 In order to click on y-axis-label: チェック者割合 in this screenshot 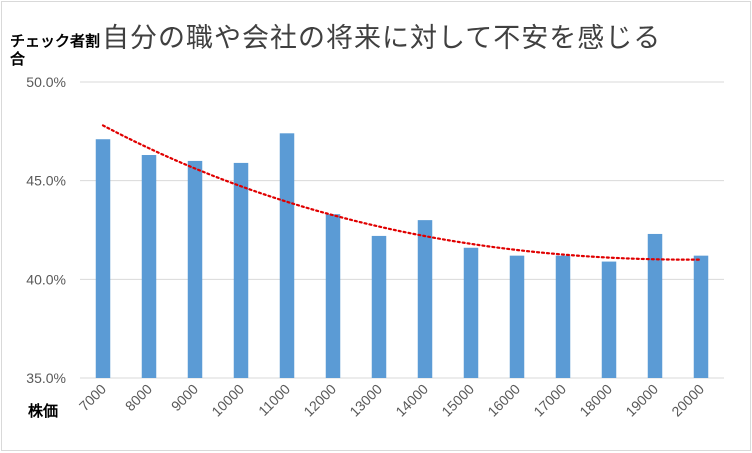, I will do `click(55, 50)`.